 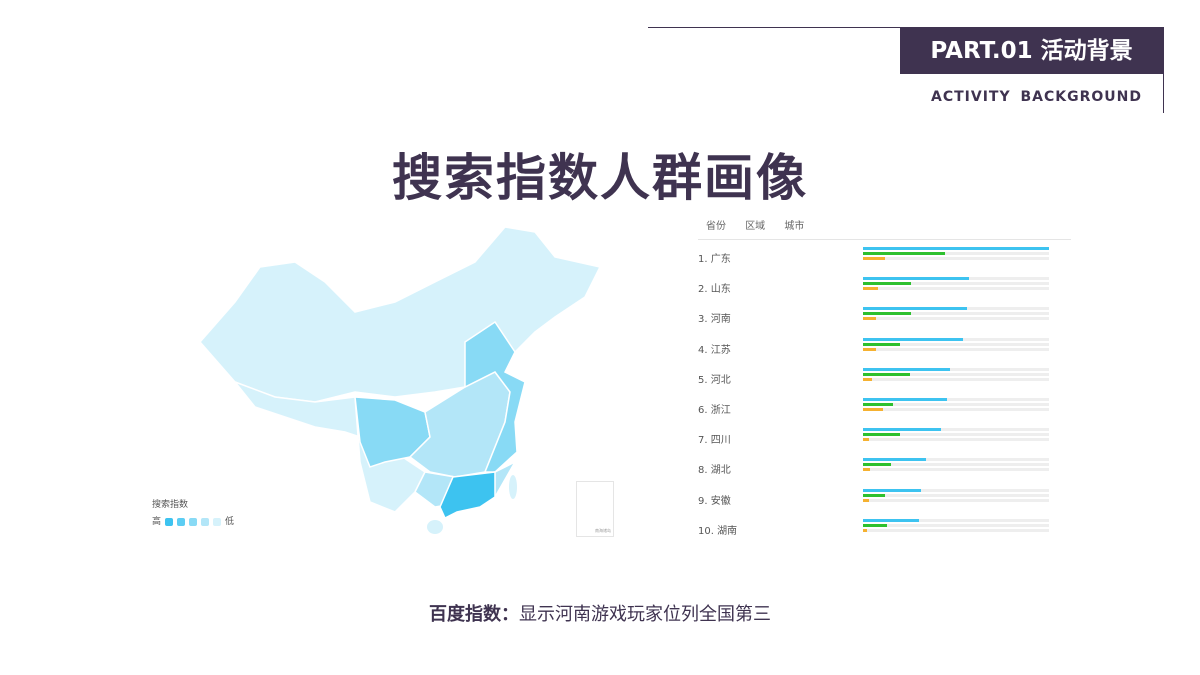 I want to click on page-title: 搜索指数人群画像, so click(x=600, y=178).